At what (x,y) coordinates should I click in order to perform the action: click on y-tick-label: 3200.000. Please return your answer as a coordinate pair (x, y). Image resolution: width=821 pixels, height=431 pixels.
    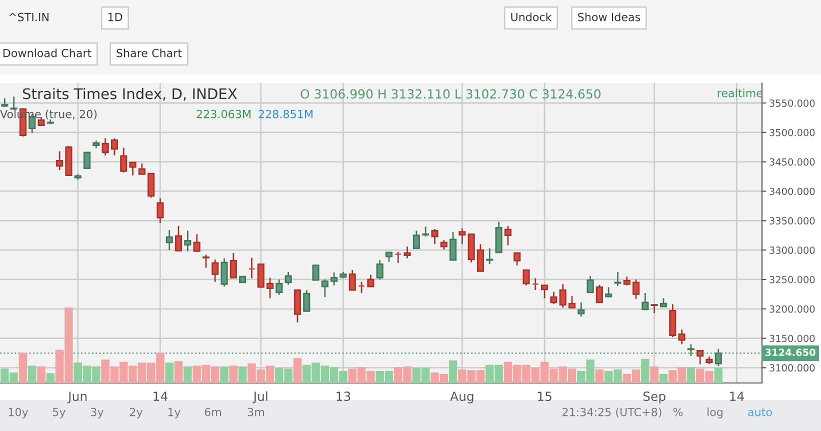
    Looking at the image, I should click on (792, 309).